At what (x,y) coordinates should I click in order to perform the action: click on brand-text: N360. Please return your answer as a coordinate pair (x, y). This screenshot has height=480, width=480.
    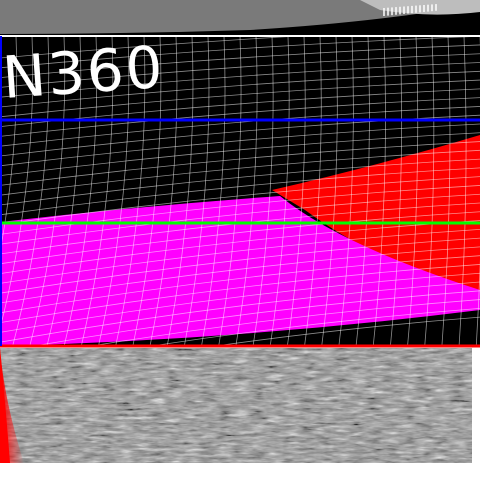
    Looking at the image, I should click on (83, 72).